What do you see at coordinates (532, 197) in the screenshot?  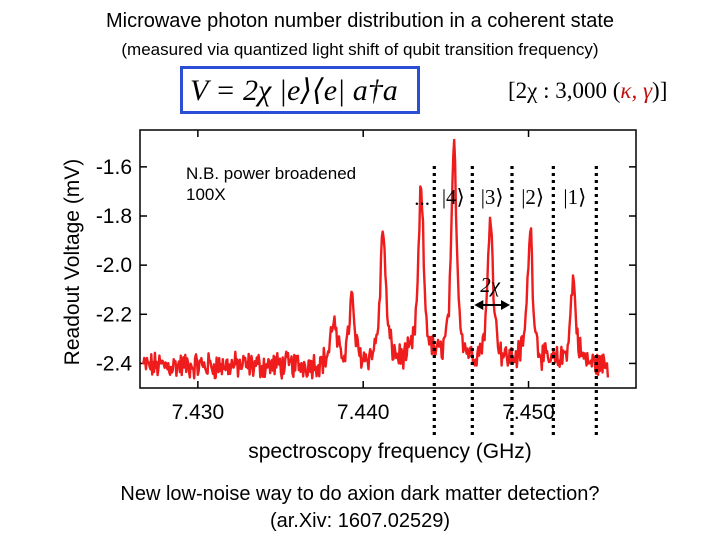 I see `photon-state-label: |2⟩` at bounding box center [532, 197].